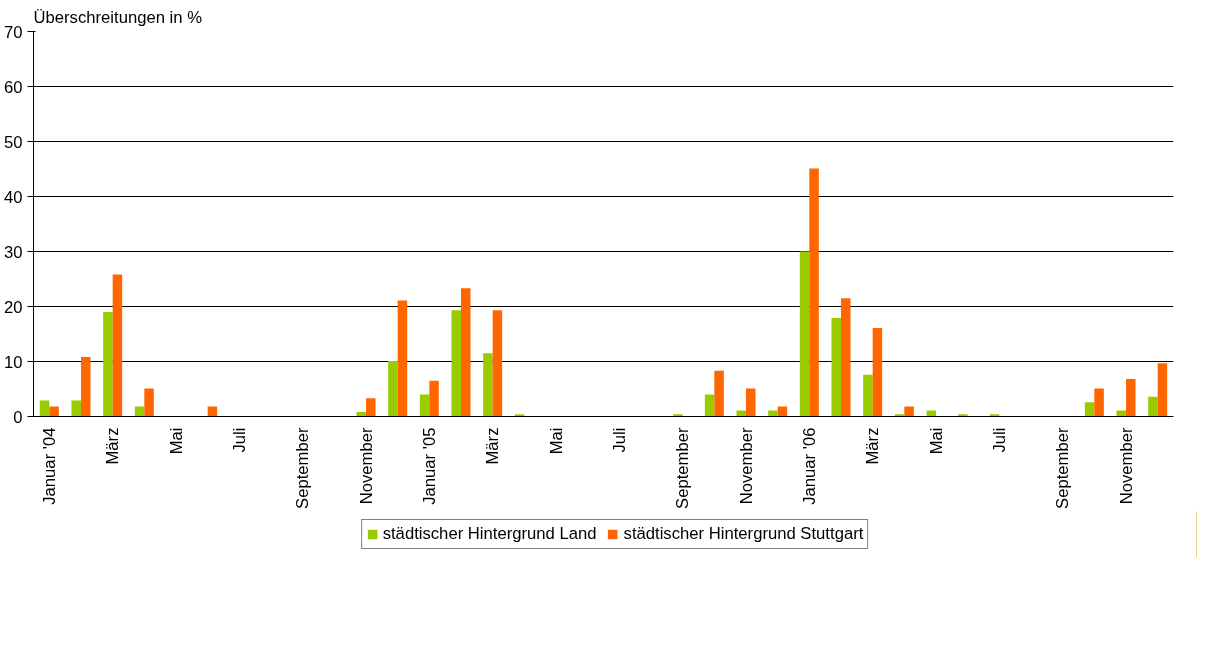 This screenshot has width=1211, height=646. What do you see at coordinates (429, 466) in the screenshot?
I see `x-tick-label: Januar '05` at bounding box center [429, 466].